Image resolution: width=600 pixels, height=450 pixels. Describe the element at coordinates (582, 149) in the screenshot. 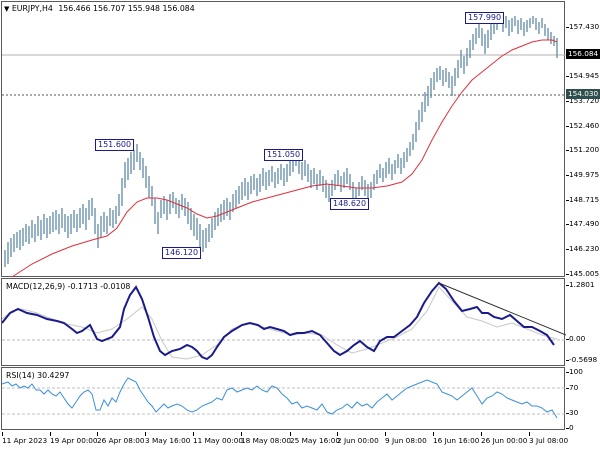

I see `price-tick: 151.200` at that location.